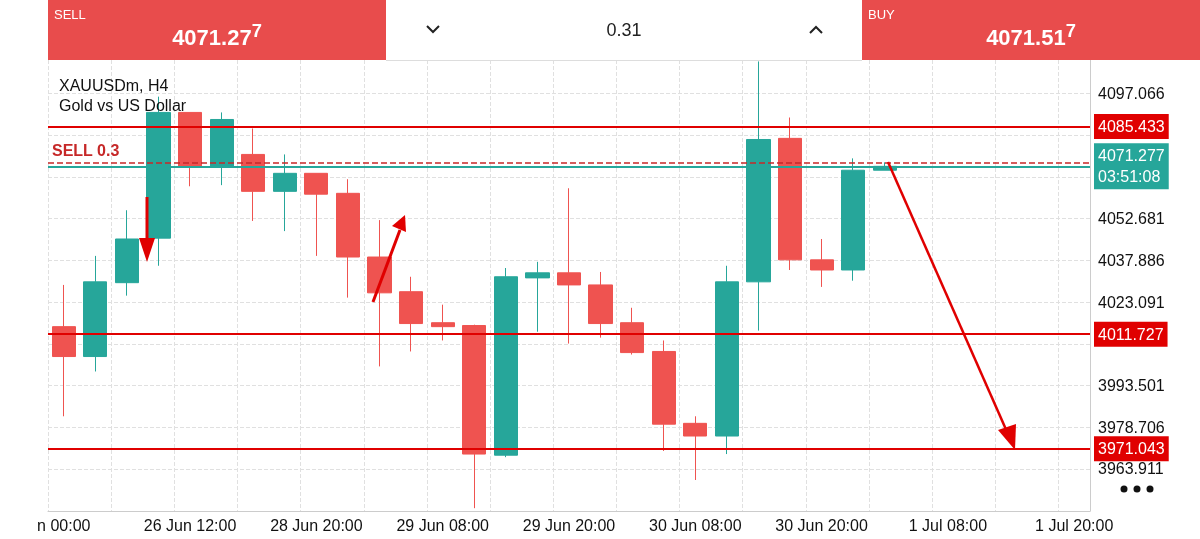 The image size is (1200, 539). I want to click on text: 4071.27$^{7}$, so click(217, 35).